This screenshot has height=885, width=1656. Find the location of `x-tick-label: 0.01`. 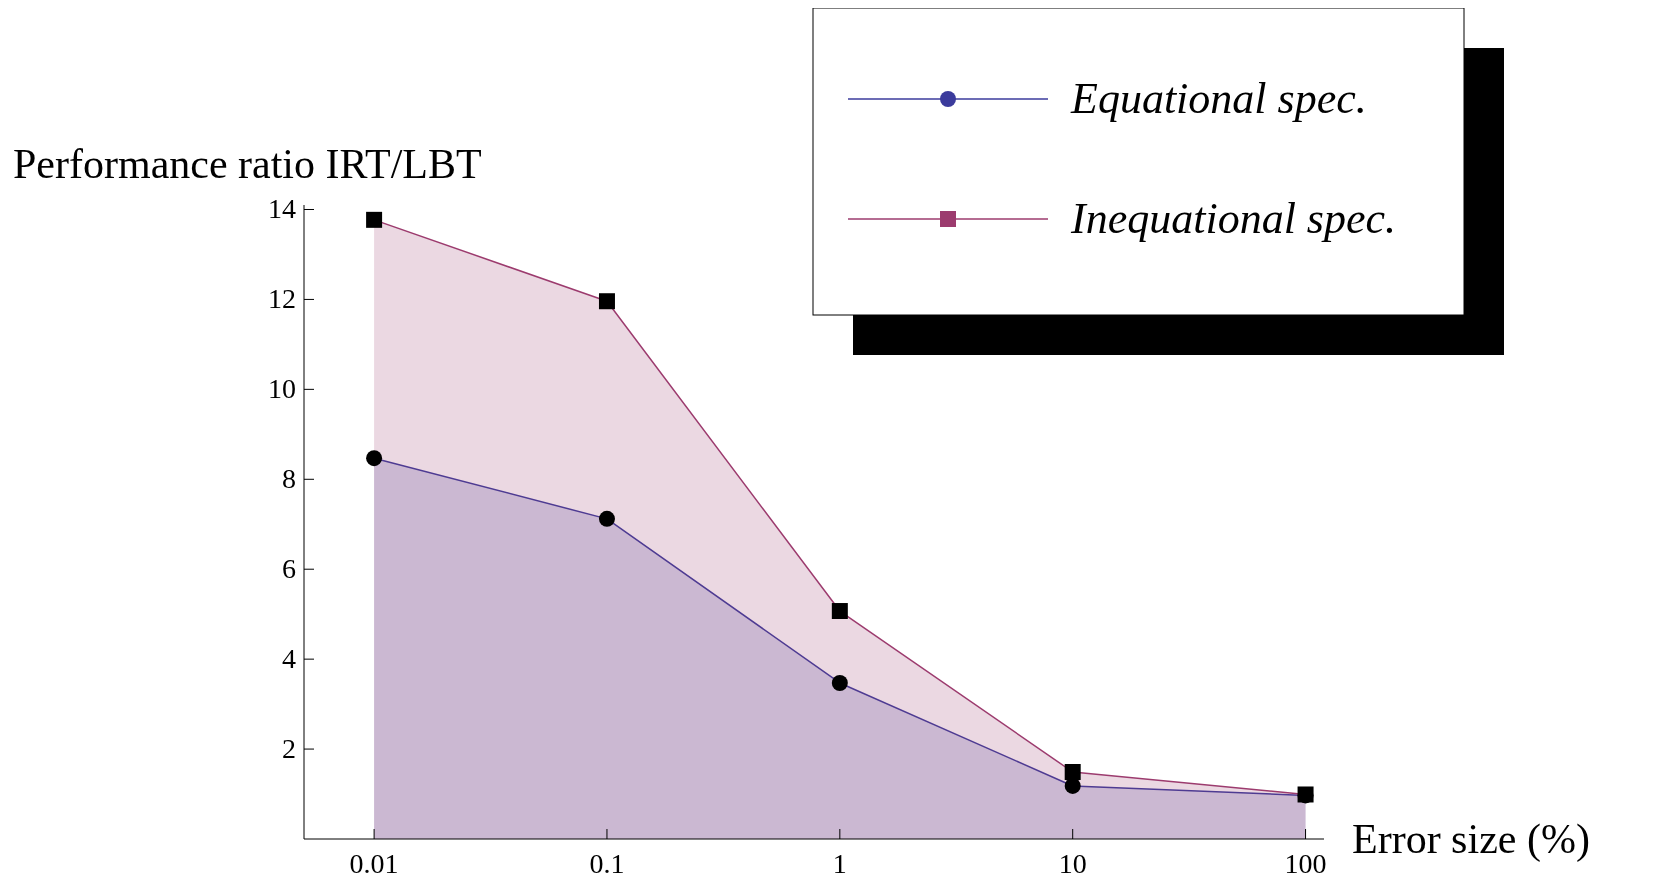

x-tick-label: 0.01 is located at coordinates (374, 863).